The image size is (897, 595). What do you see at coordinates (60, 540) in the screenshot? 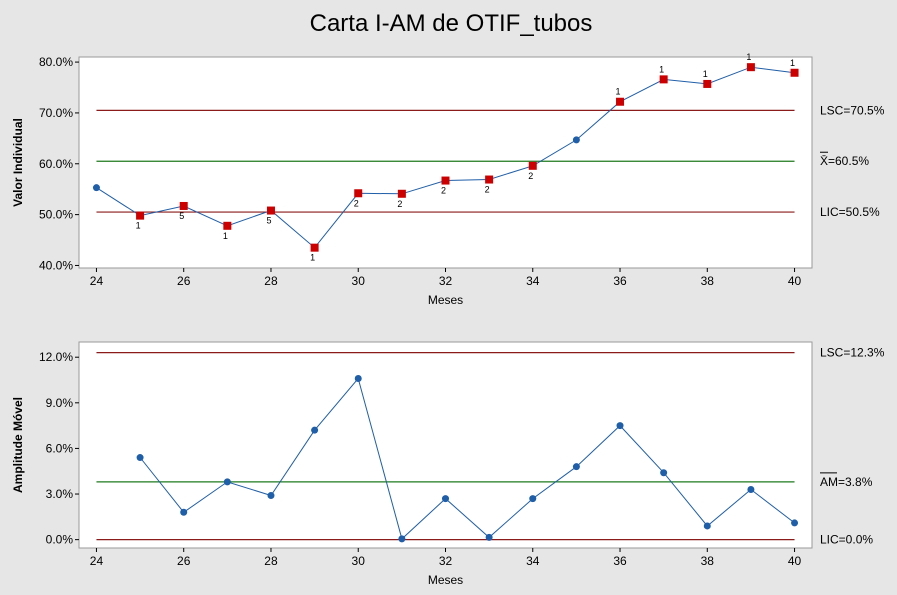
I see `y-tick-label: 0.0%` at bounding box center [60, 540].